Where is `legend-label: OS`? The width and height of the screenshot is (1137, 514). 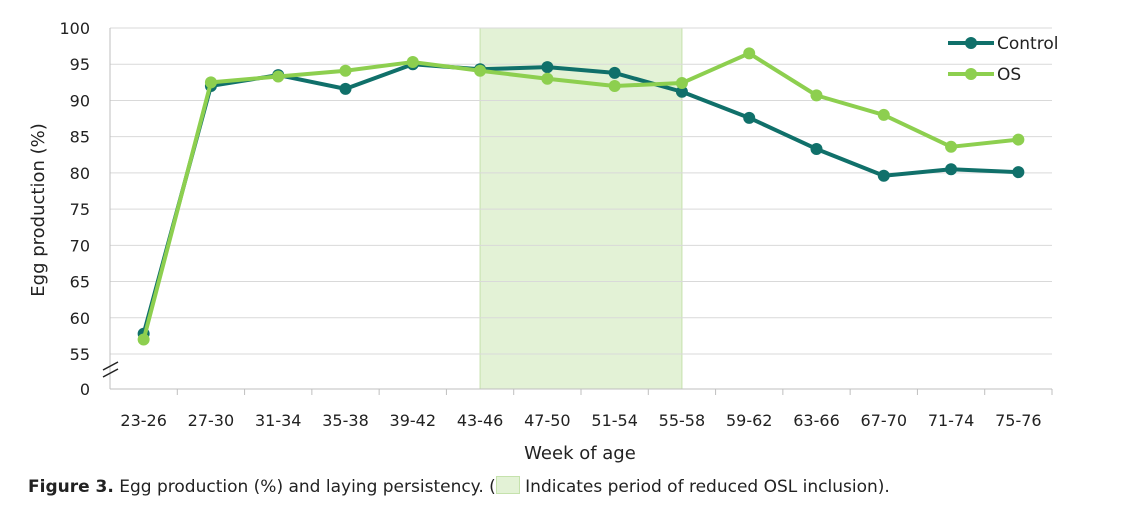
legend-label: OS is located at coordinates (1009, 75).